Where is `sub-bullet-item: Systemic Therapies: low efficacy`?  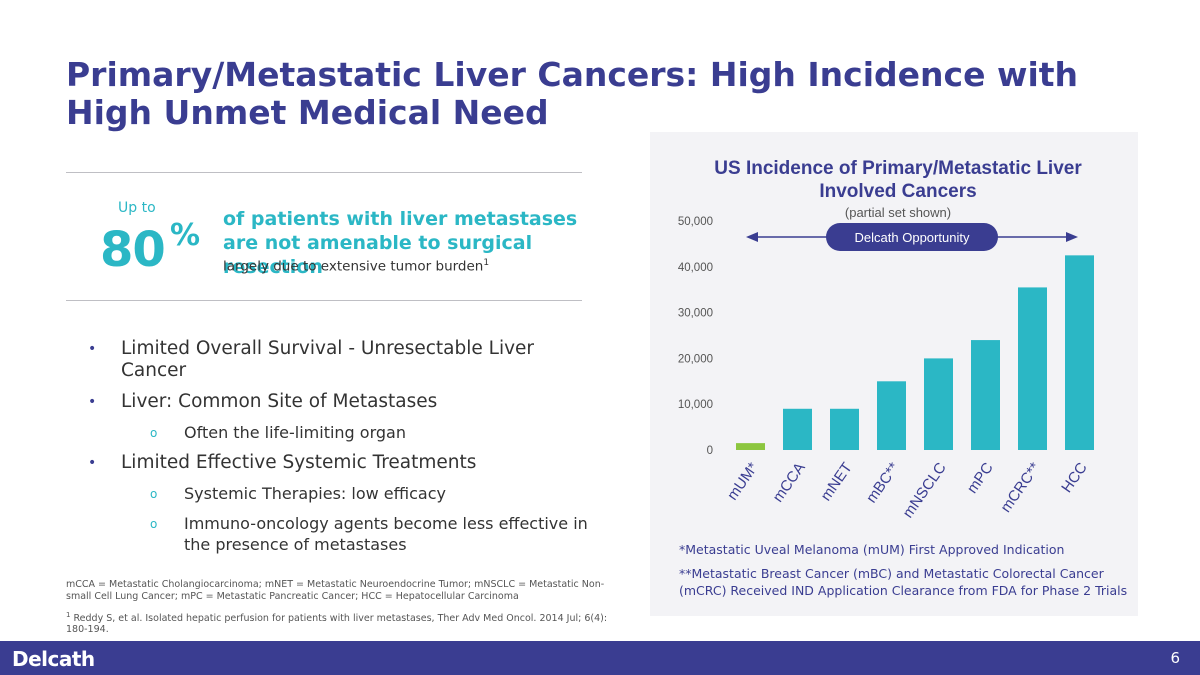
sub-bullet-item: Systemic Therapies: low efficacy is located at coordinates (343, 494).